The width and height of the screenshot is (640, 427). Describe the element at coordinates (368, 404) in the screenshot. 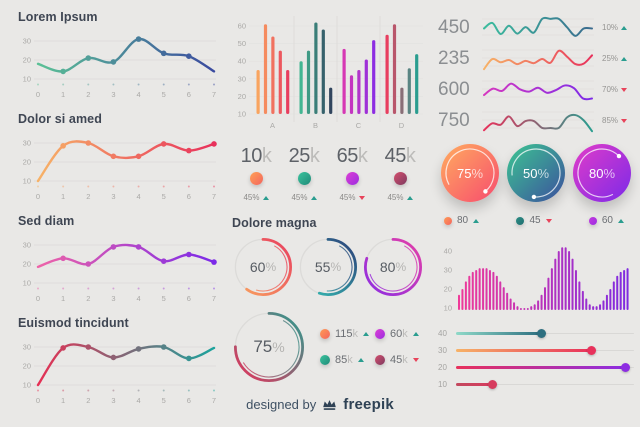

I see `footer-brand: freepik` at that location.